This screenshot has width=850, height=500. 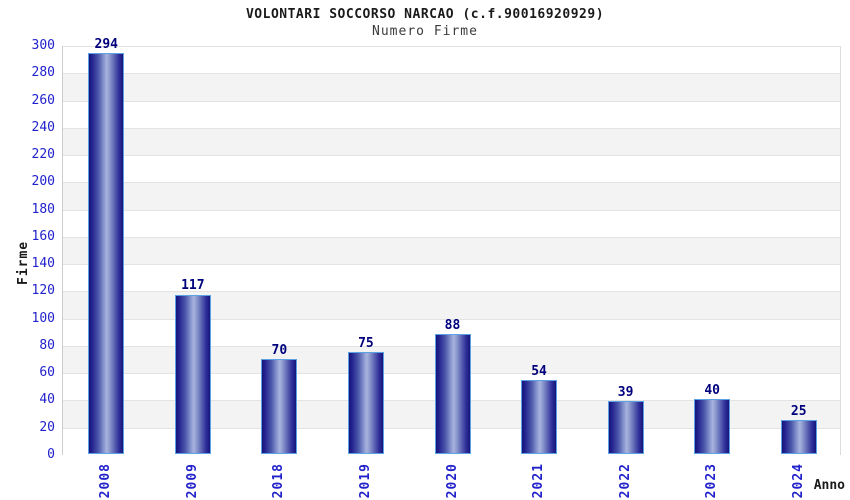 What do you see at coordinates (43, 182) in the screenshot?
I see `y-tick-label: 200` at bounding box center [43, 182].